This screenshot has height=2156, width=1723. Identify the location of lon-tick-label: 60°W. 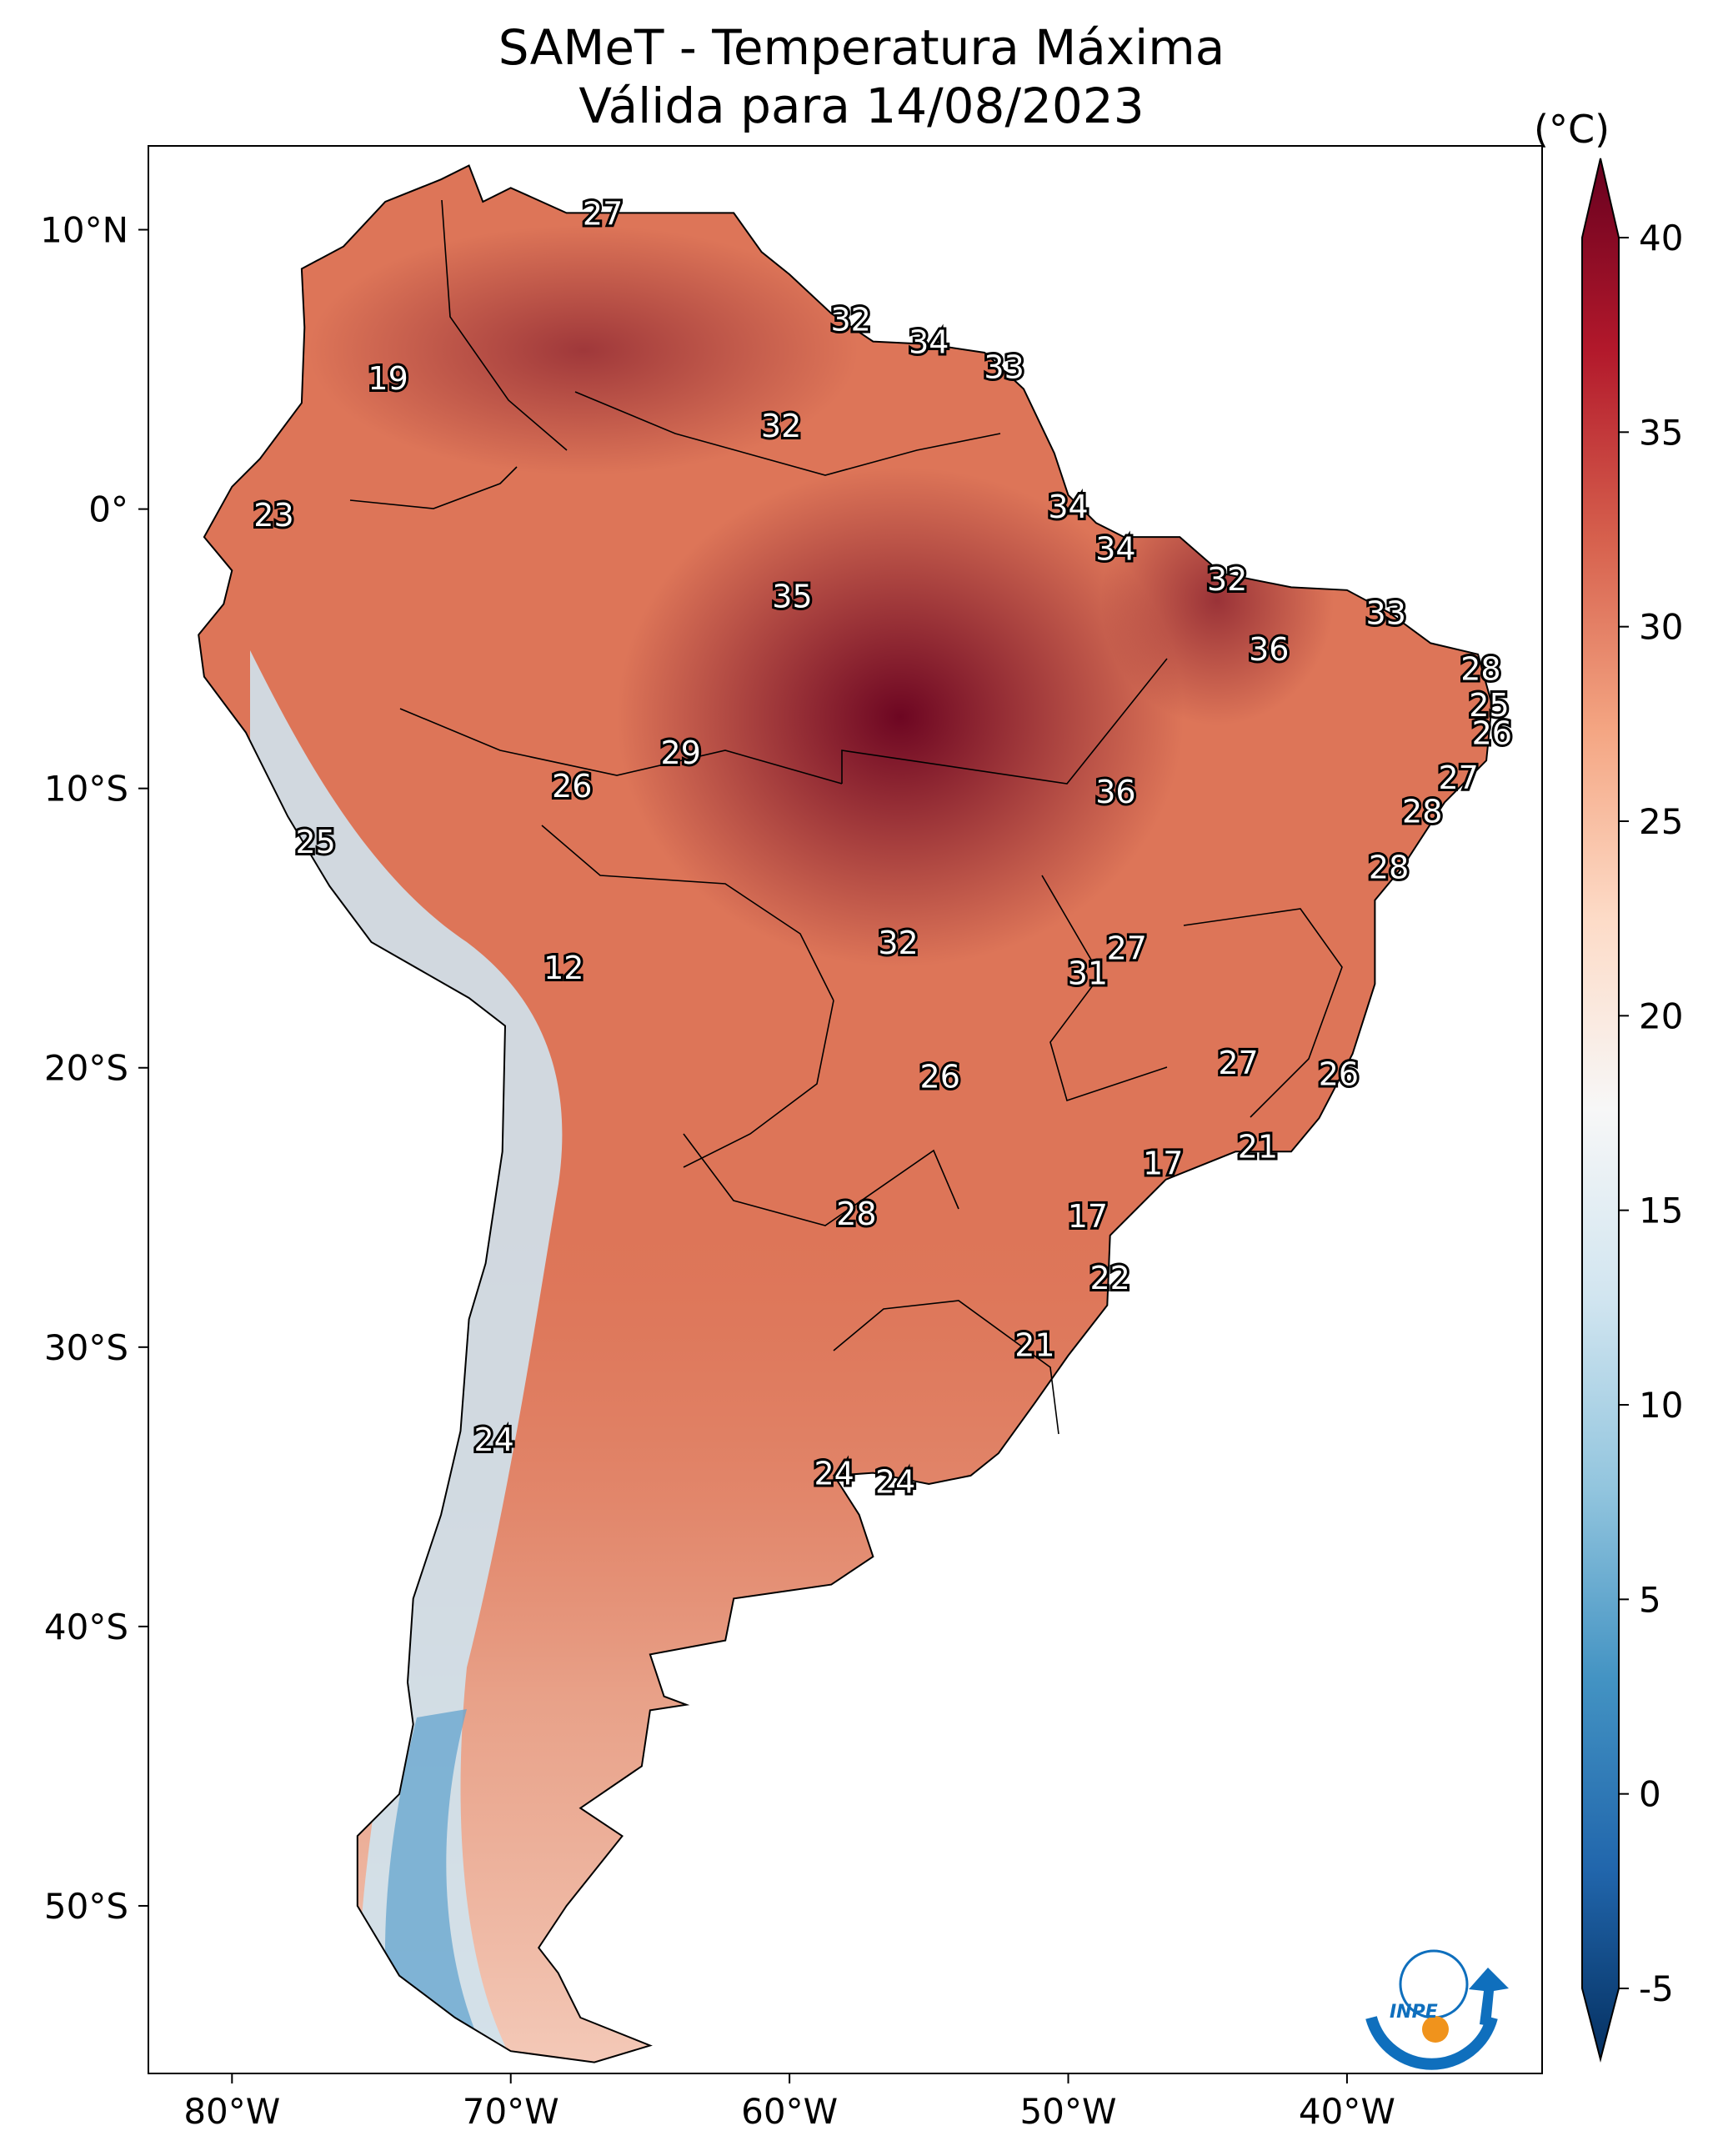
(790, 2112).